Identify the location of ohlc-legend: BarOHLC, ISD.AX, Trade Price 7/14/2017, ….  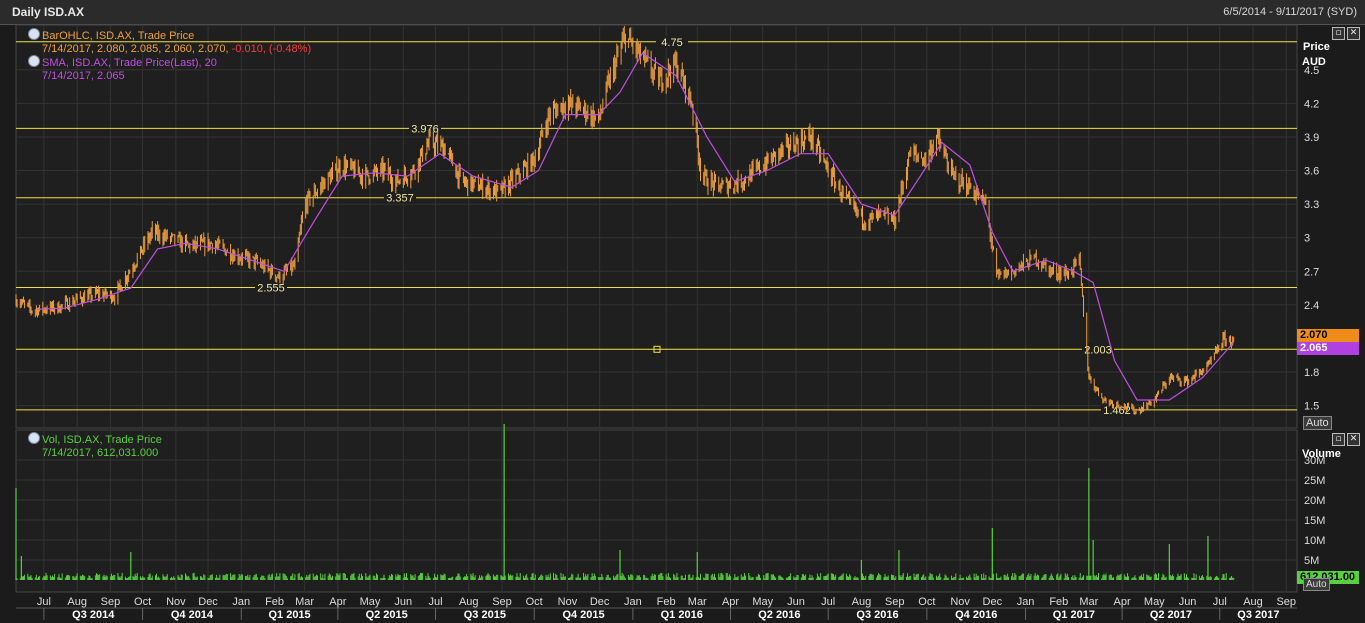
(169, 42).